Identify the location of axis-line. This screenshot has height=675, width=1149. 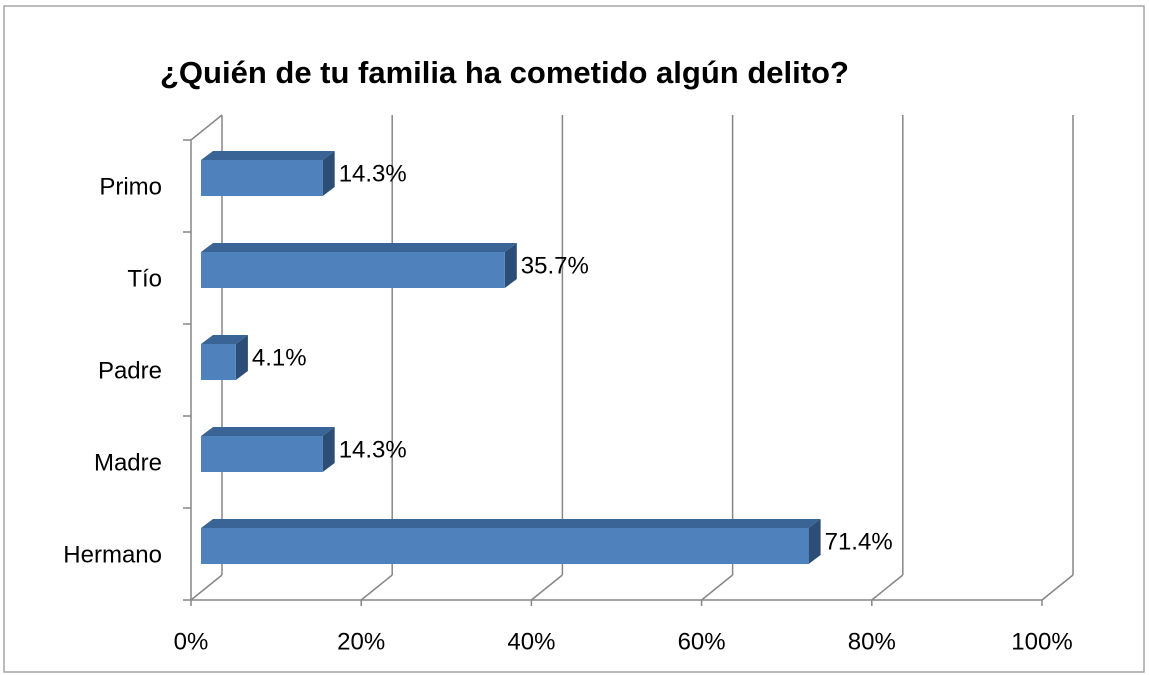
(206, 127).